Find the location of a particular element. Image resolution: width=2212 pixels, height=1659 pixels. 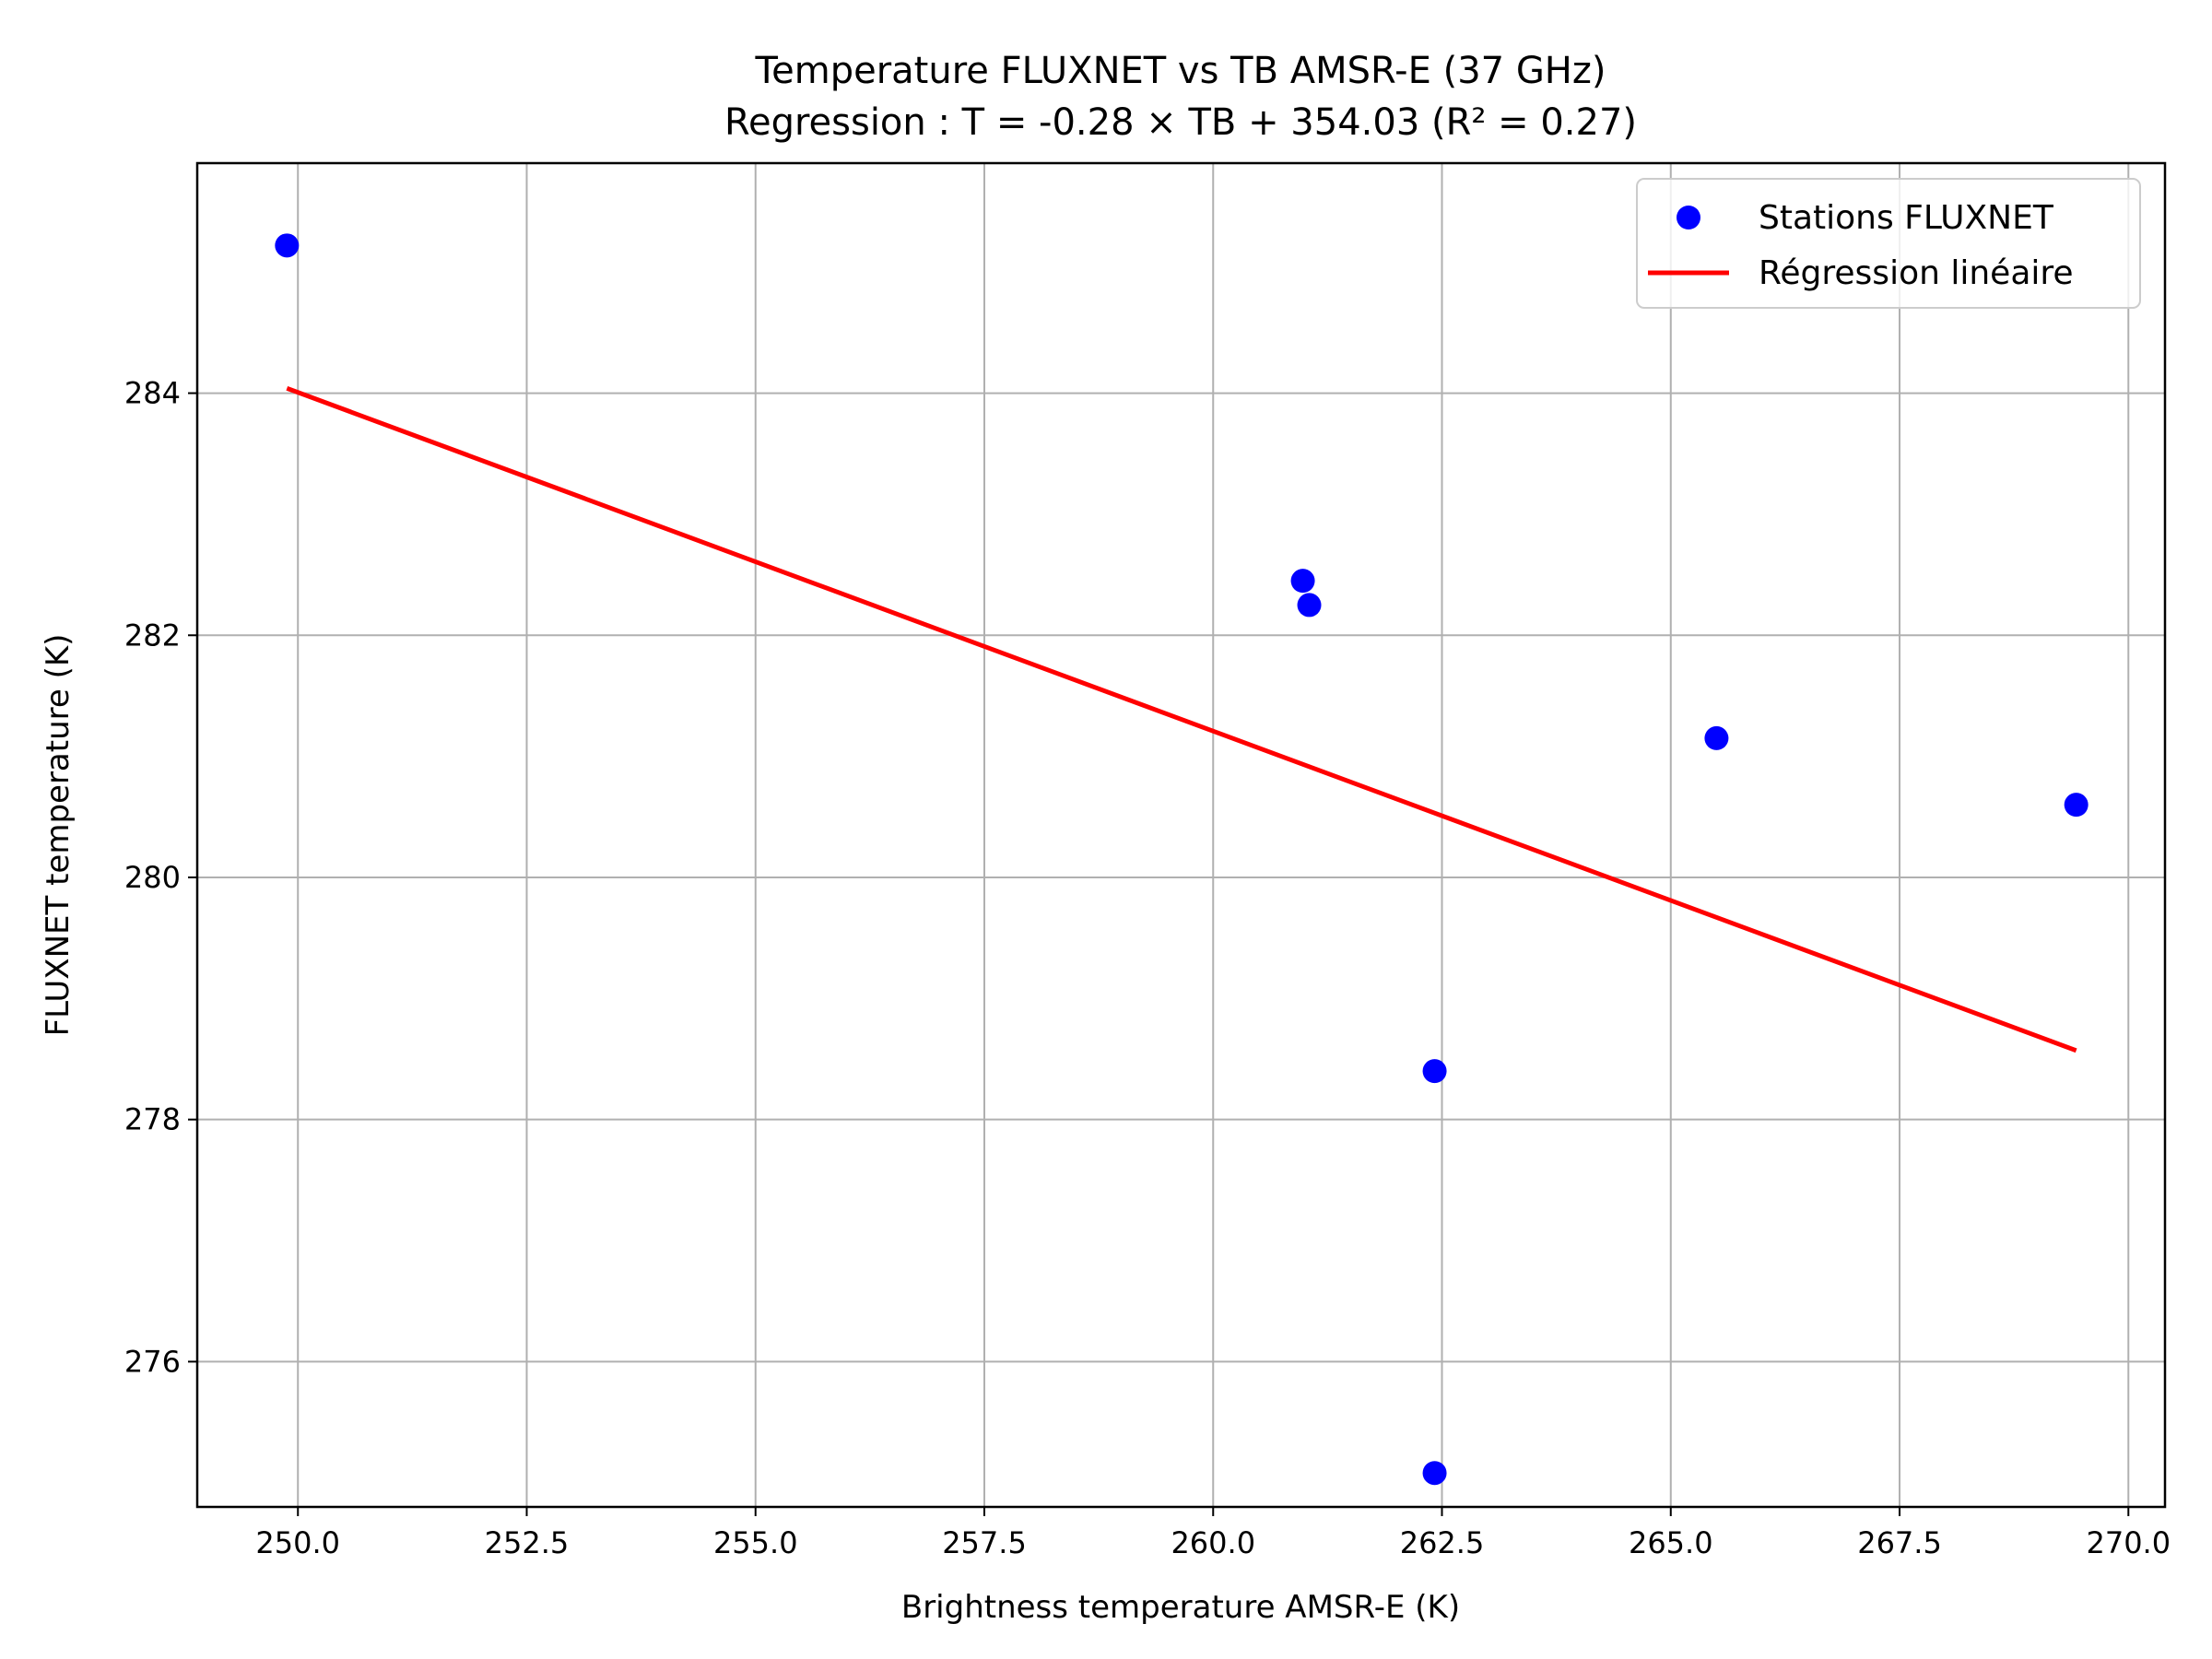

legend-box is located at coordinates (1888, 243).